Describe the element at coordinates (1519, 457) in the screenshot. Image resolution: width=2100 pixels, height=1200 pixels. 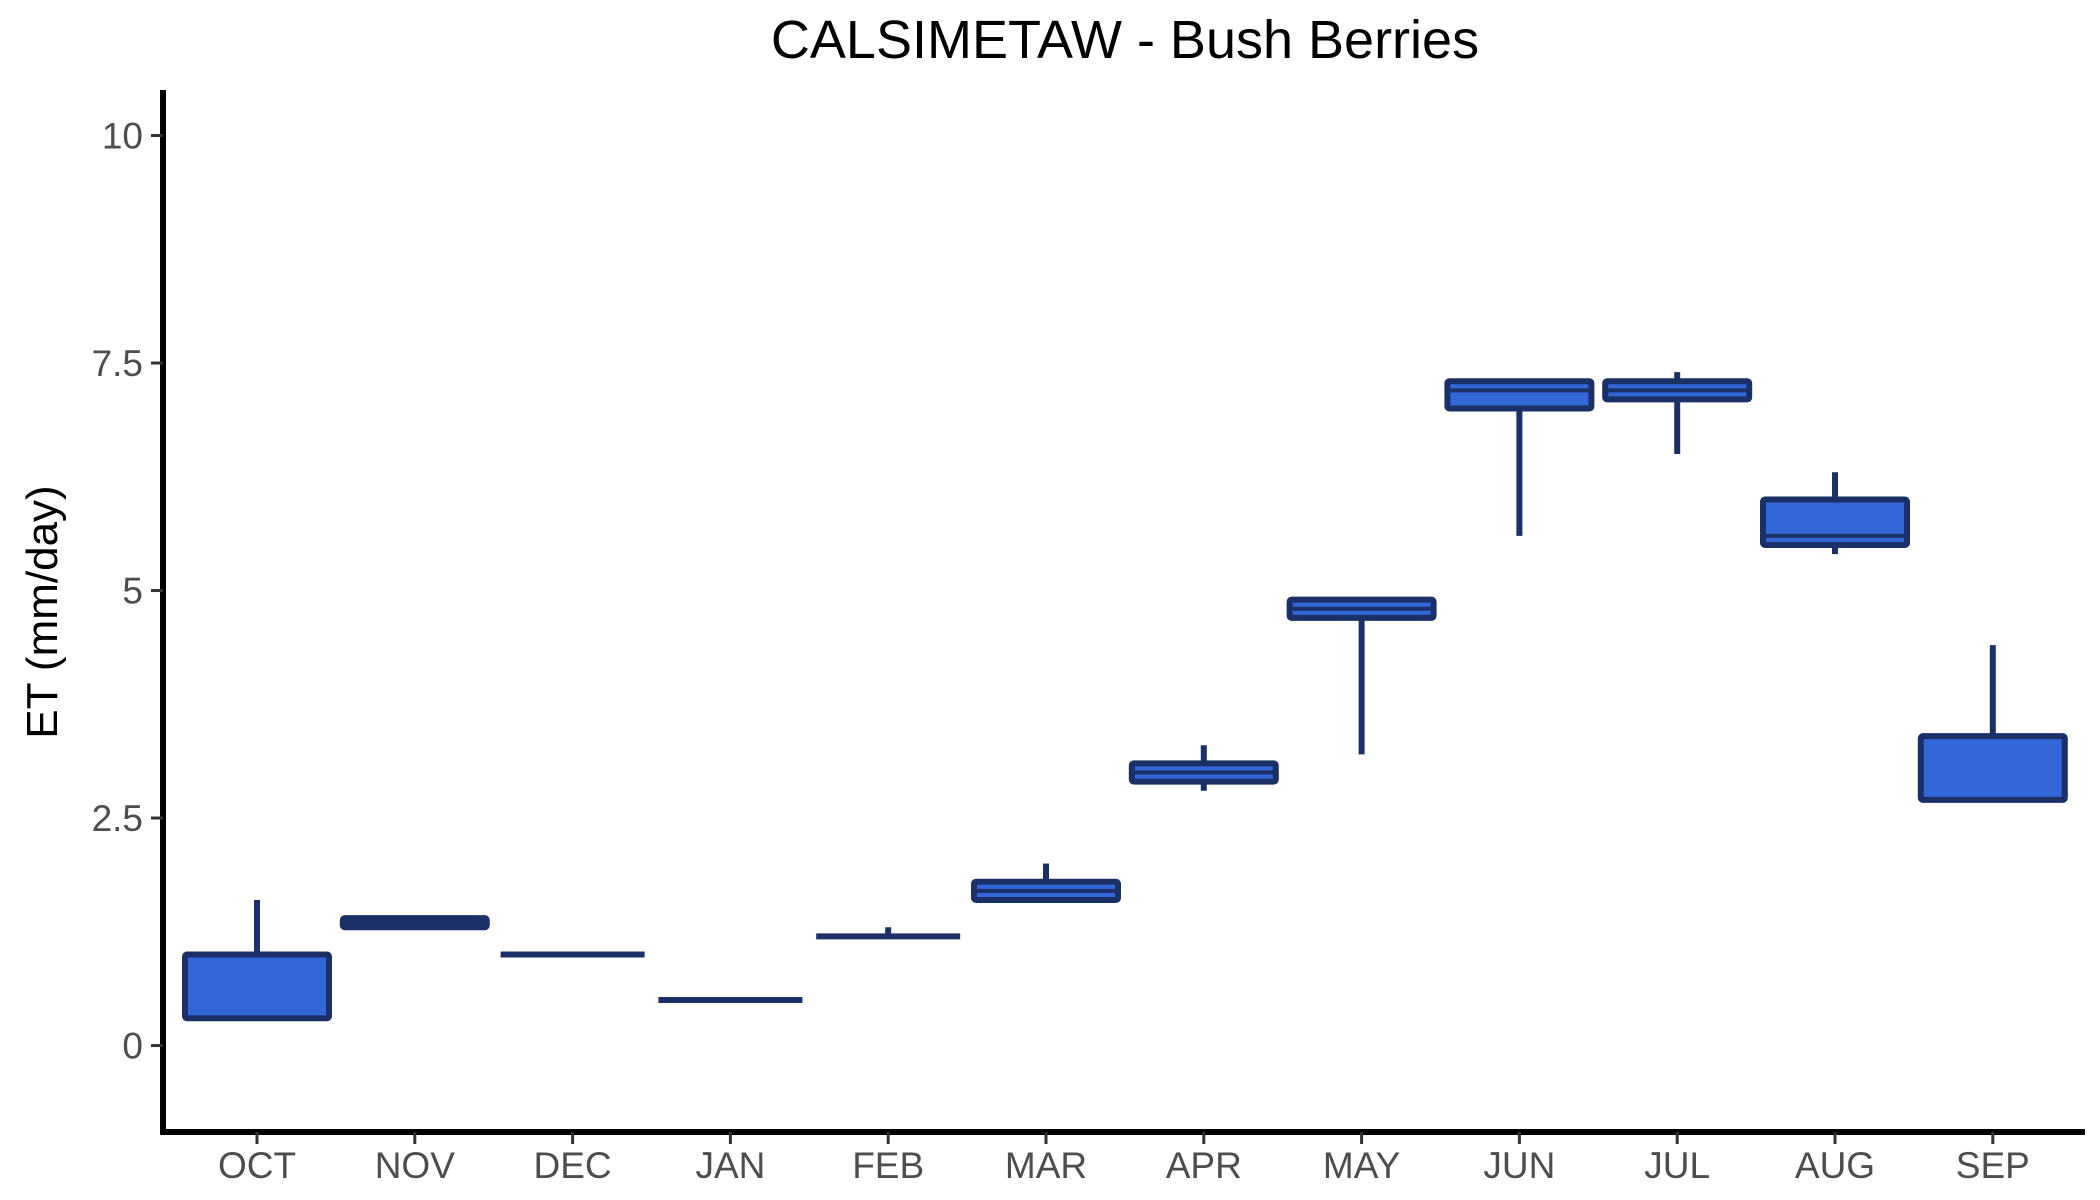
I see `box-jun` at that location.